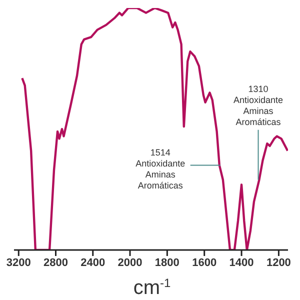  What do you see at coordinates (204, 262) in the screenshot?
I see `x-tick-label: 1600` at bounding box center [204, 262].